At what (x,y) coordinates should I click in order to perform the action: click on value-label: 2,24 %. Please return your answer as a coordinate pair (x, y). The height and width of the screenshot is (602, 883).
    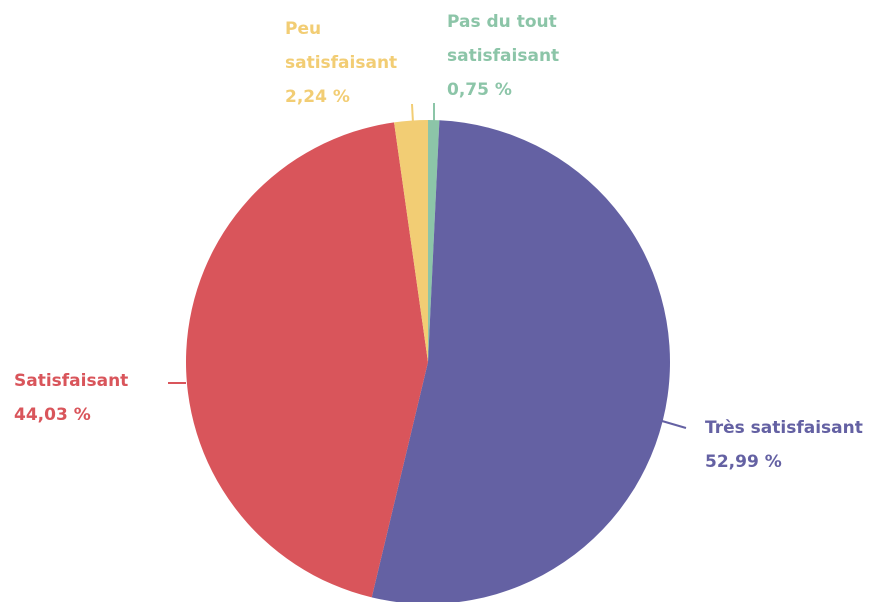
    Looking at the image, I should click on (317, 97).